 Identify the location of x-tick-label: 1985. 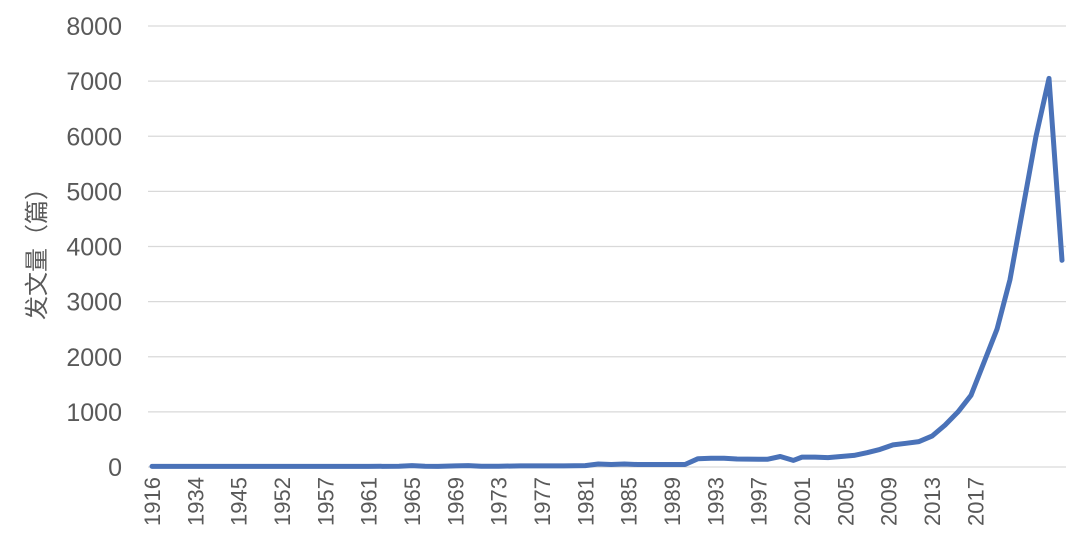
(629, 501).